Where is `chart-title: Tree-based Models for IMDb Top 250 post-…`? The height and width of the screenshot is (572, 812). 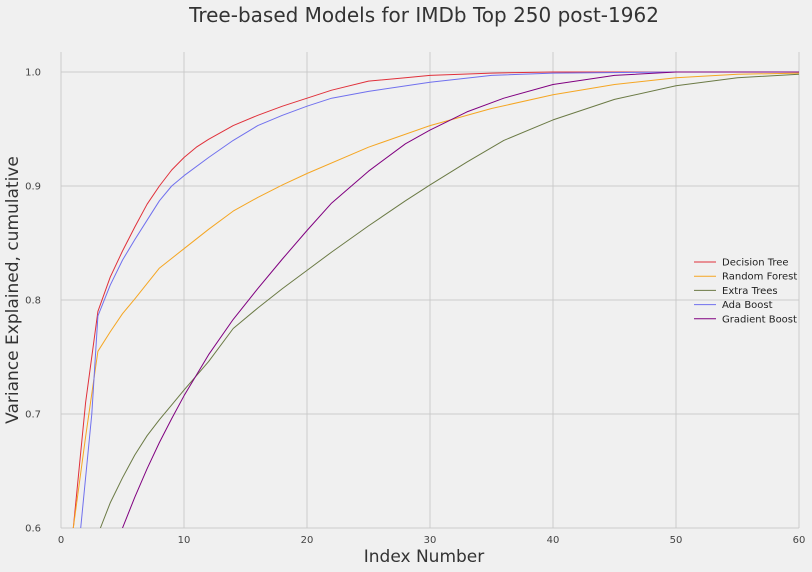 chart-title: Tree-based Models for IMDb Top 250 post-… is located at coordinates (423, 15).